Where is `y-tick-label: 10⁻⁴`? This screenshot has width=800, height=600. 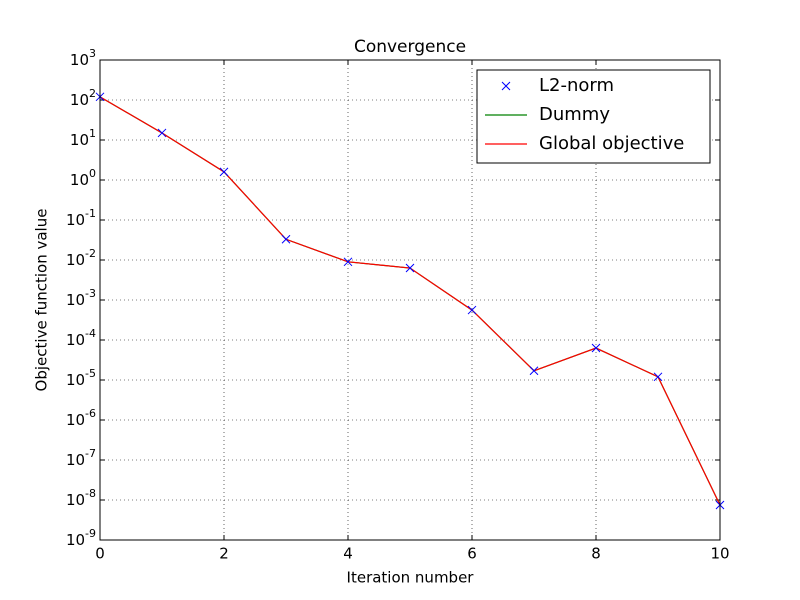
y-tick-label: 10⁻⁴ is located at coordinates (81, 338).